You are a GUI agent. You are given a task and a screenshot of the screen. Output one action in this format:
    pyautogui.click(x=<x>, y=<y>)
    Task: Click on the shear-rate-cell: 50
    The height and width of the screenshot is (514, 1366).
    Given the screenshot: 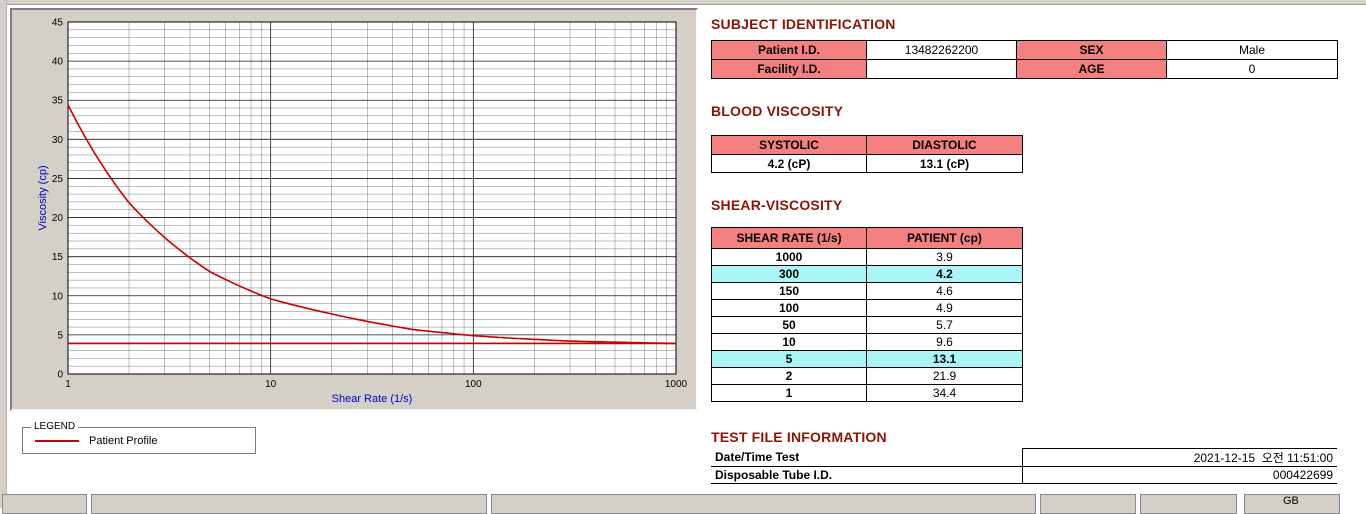 What is the action you would take?
    pyautogui.click(x=789, y=325)
    